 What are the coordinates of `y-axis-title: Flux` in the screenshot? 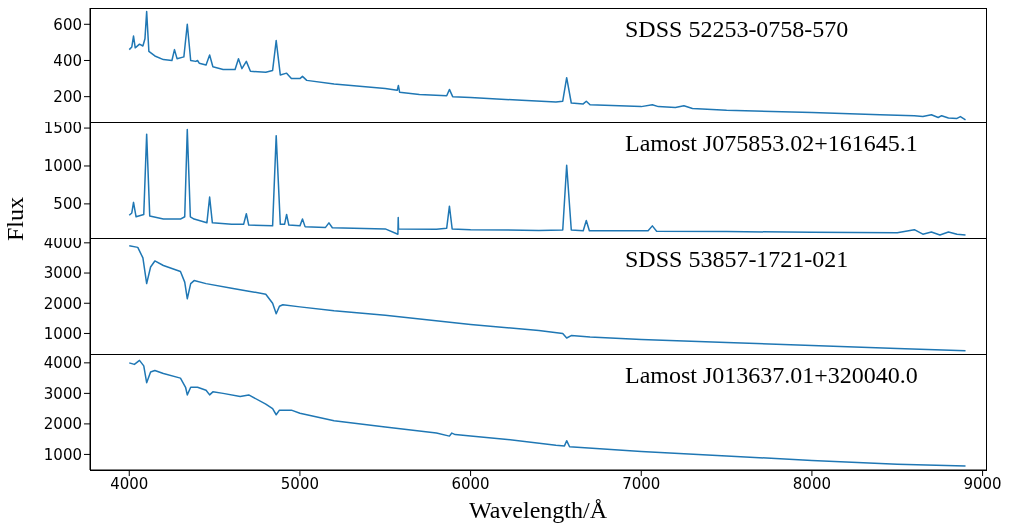 It's located at (15, 218).